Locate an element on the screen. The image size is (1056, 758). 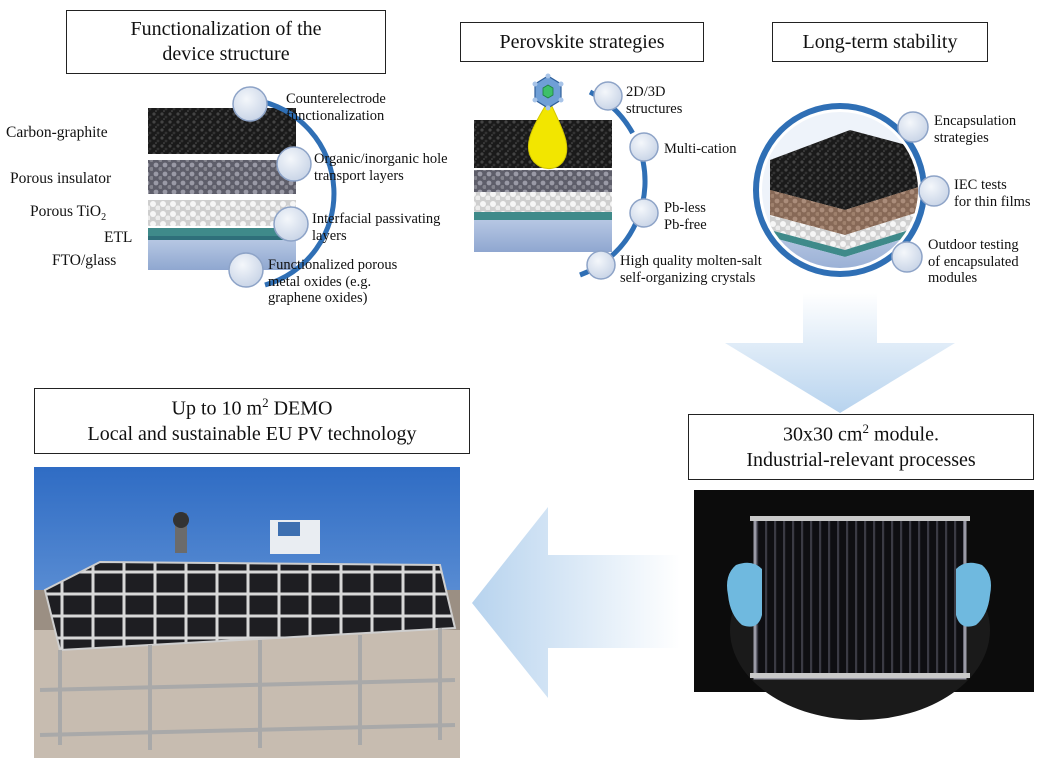
title-device-line1: Functionalization of the is located at coordinates (226, 29).